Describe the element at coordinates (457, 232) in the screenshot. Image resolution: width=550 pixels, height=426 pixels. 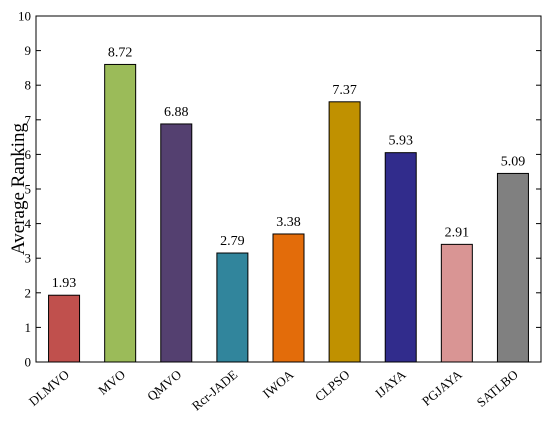
I see `data-label: 2.91` at that location.